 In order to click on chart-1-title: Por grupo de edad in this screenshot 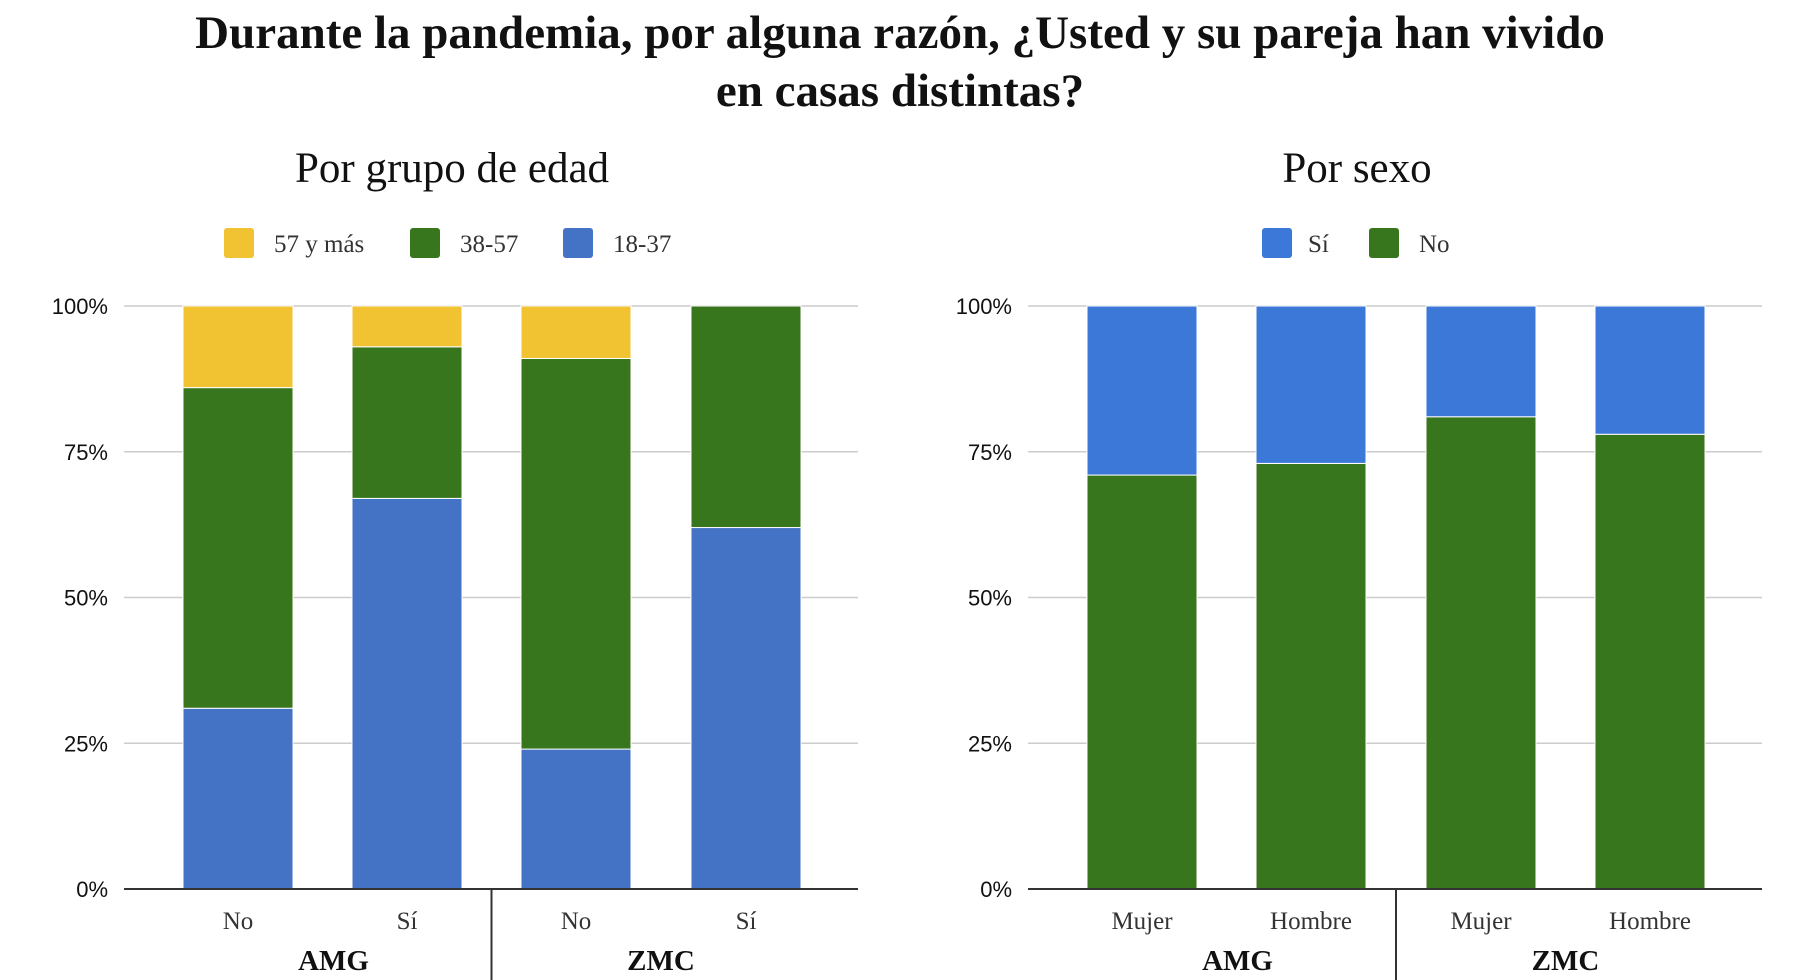, I will do `click(452, 168)`.